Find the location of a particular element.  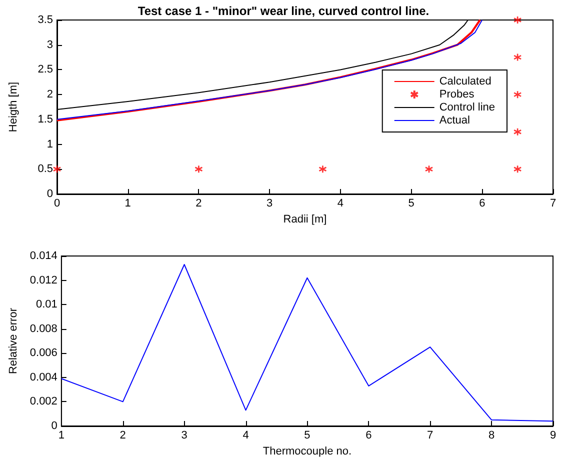

y-tick-label: 0.5 is located at coordinates (45, 169).